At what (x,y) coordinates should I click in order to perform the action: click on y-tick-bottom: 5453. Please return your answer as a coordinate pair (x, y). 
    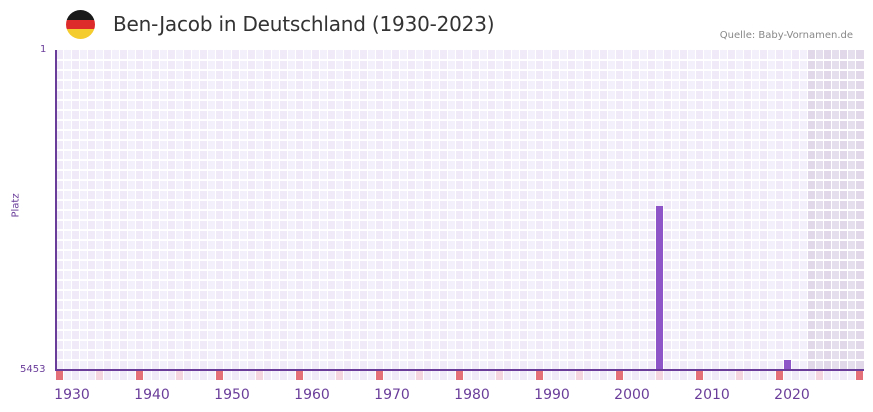
    Looking at the image, I should click on (33, 369).